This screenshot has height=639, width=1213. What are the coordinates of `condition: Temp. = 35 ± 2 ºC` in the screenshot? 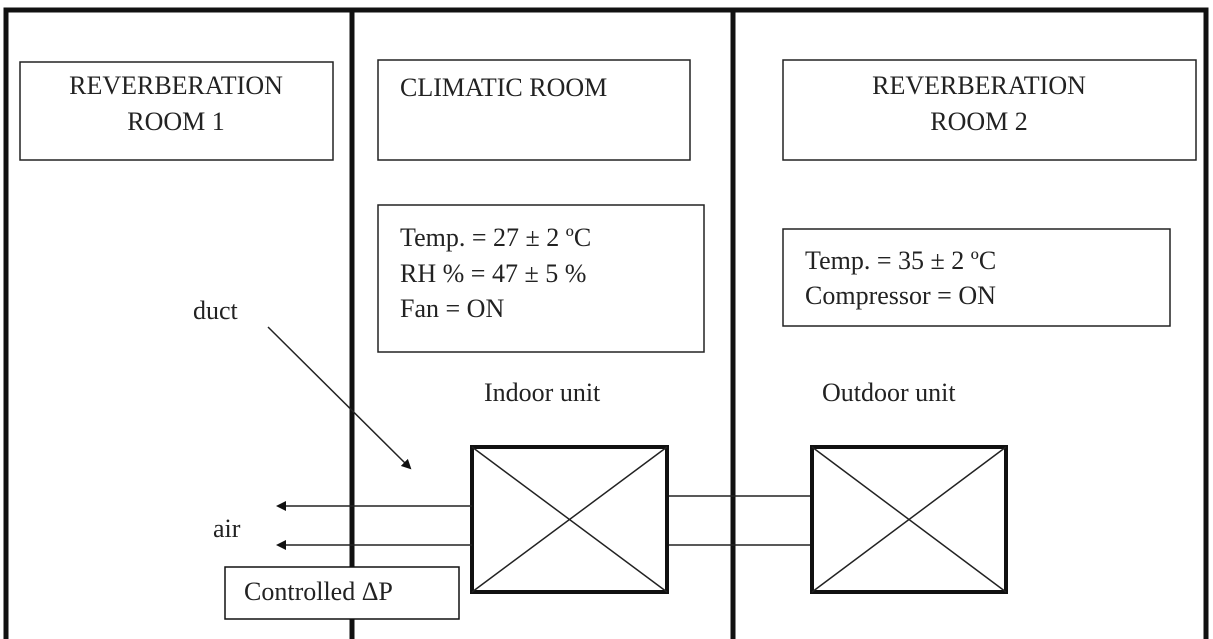 It's located at (900, 260).